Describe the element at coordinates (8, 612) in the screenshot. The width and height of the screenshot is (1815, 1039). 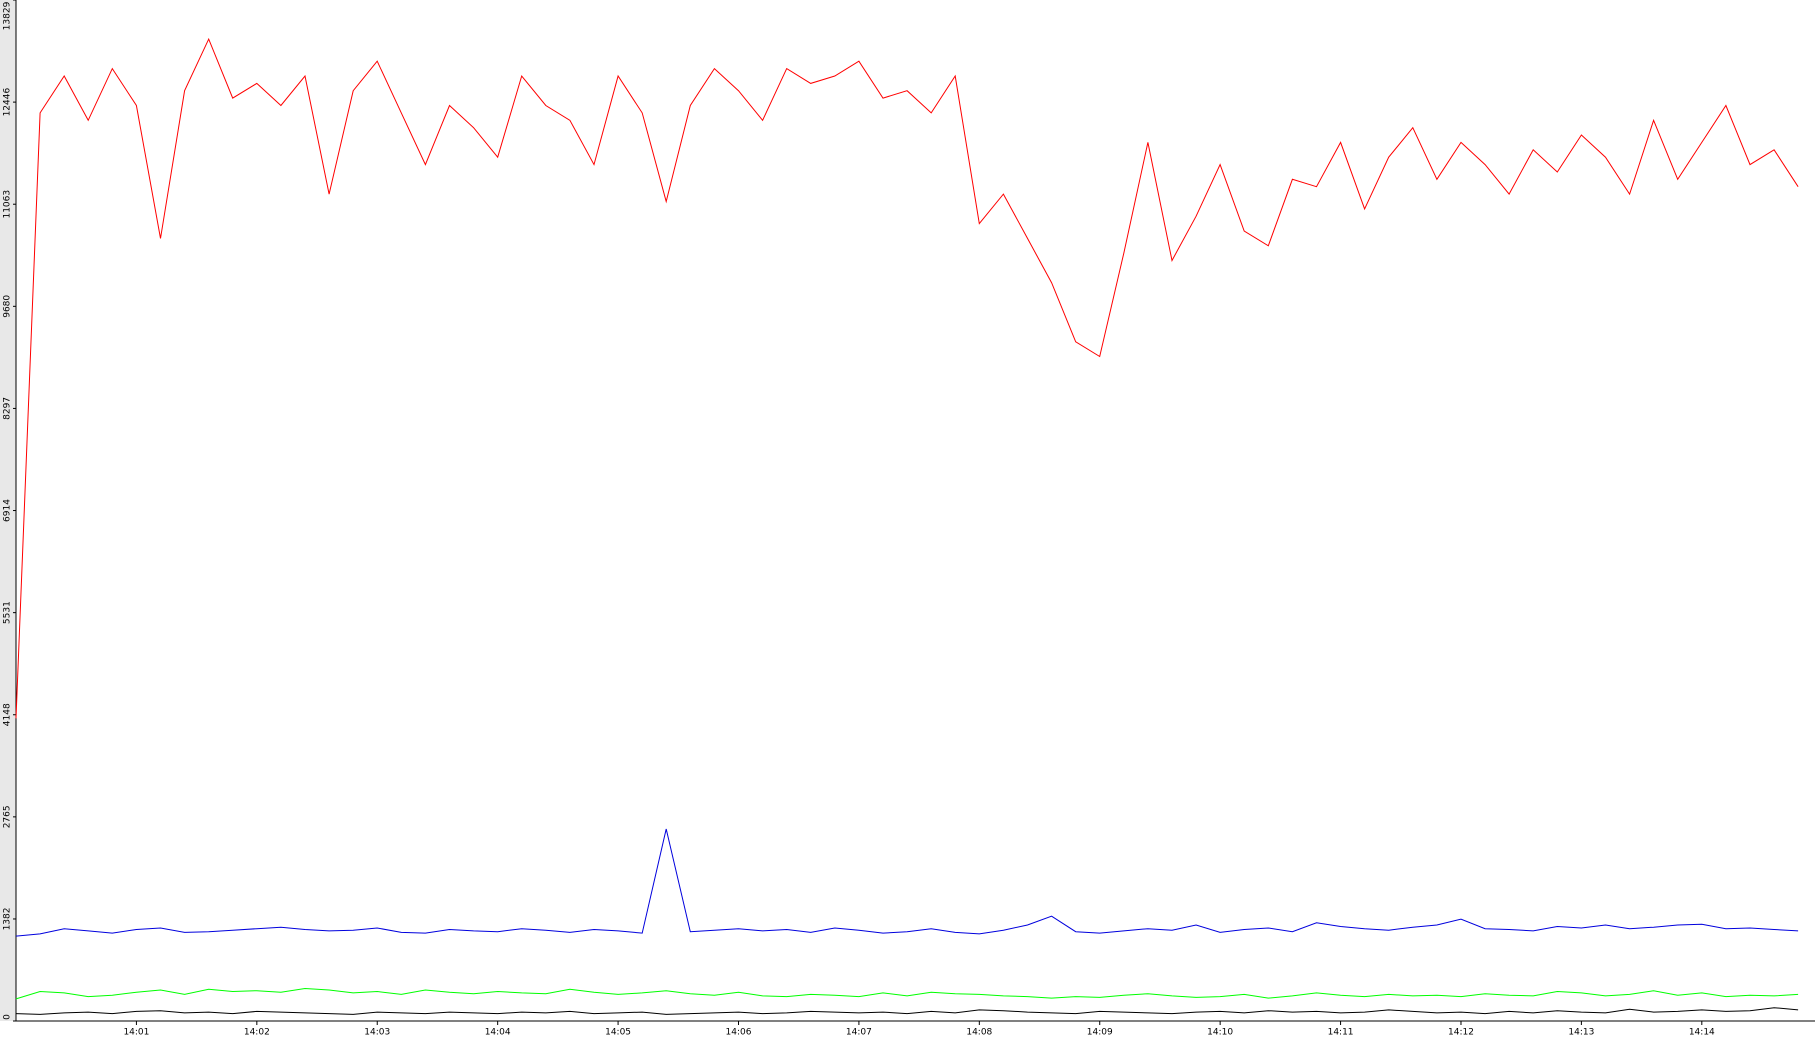
I see `y-tick-label: 5531` at that location.